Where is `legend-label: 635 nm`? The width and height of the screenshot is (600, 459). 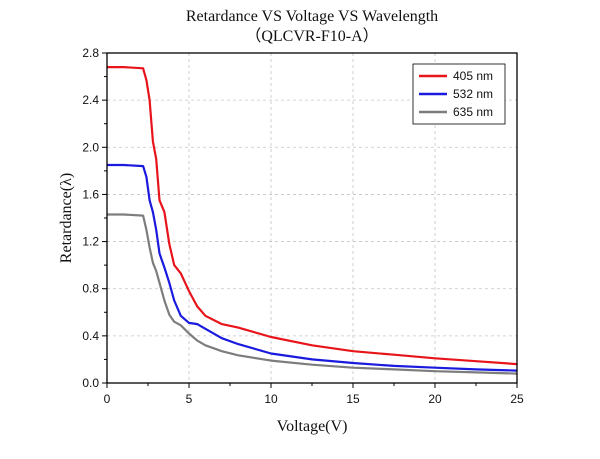
legend-label: 635 nm is located at coordinates (473, 112).